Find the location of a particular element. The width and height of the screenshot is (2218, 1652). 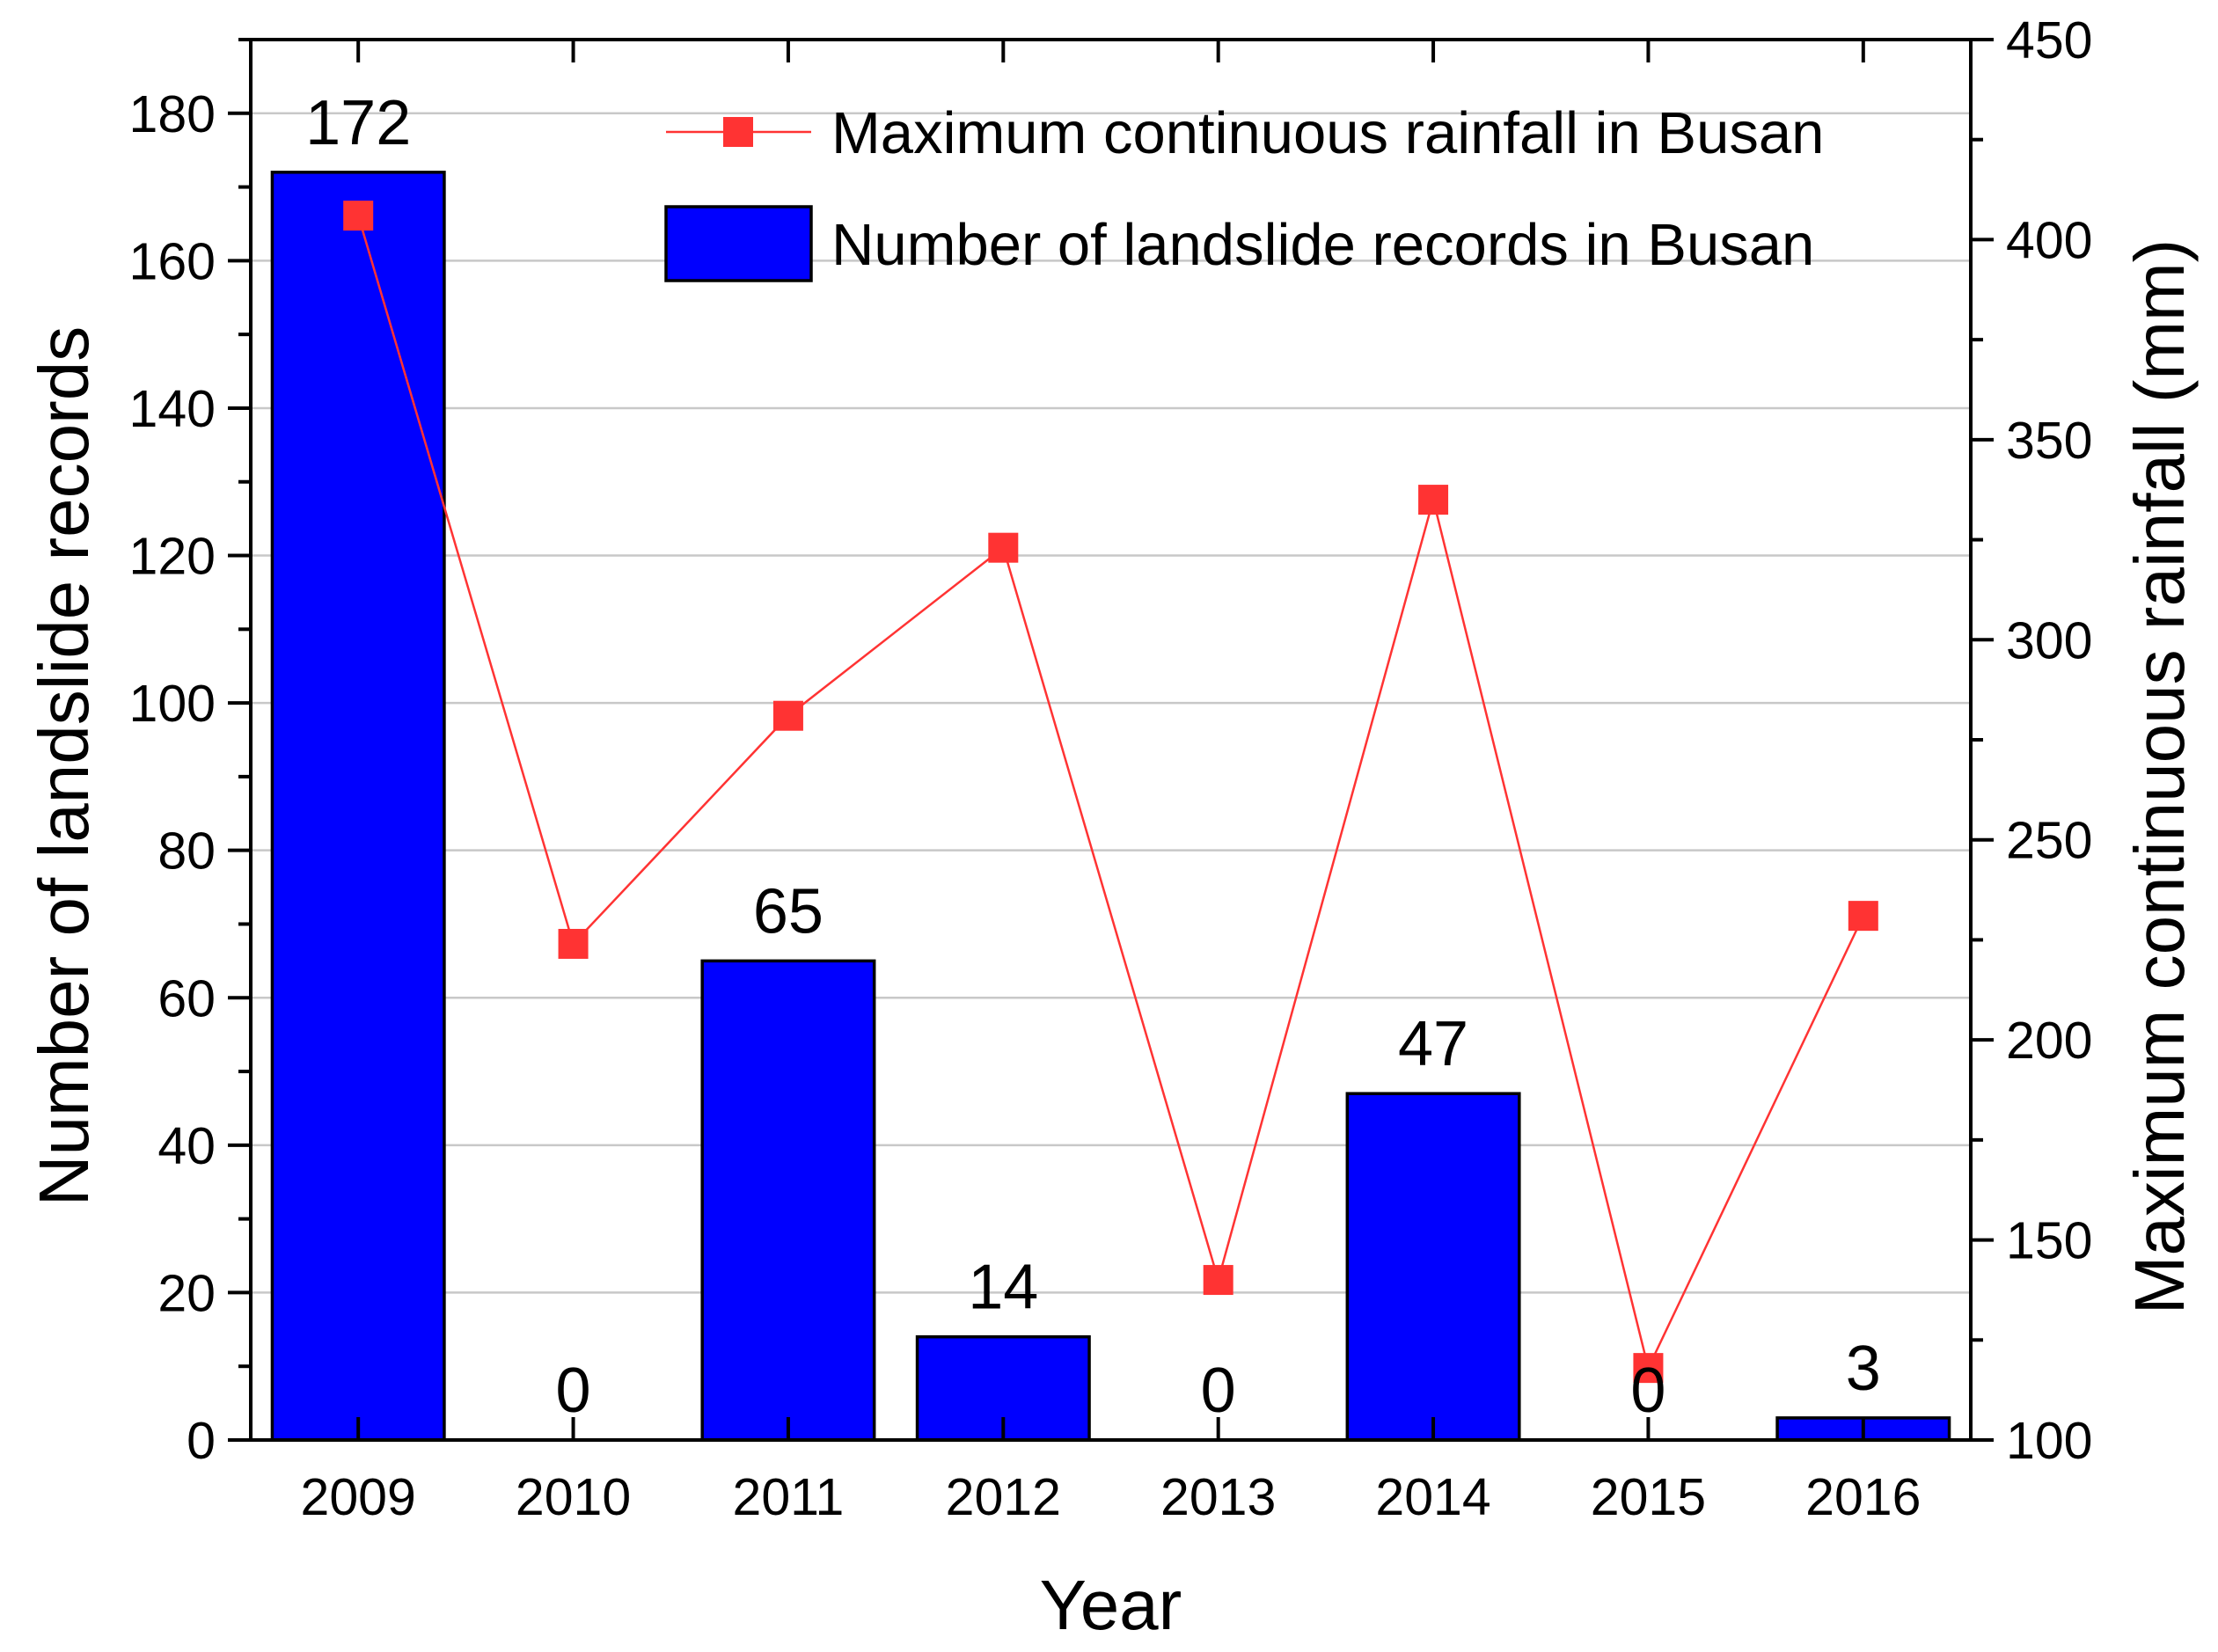

y-axis-right-title: Maximum continuous rainfall (mm) is located at coordinates (2159, 777).